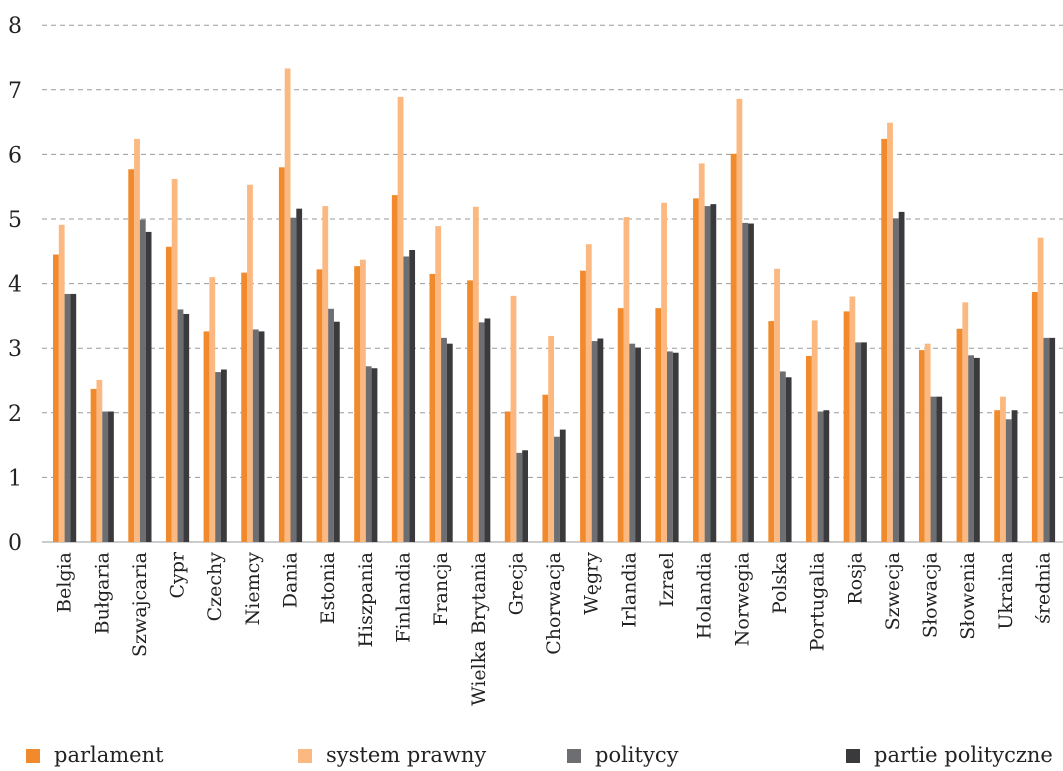 The image size is (1063, 771). I want to click on bar-group-slowenia, so click(968, 422).